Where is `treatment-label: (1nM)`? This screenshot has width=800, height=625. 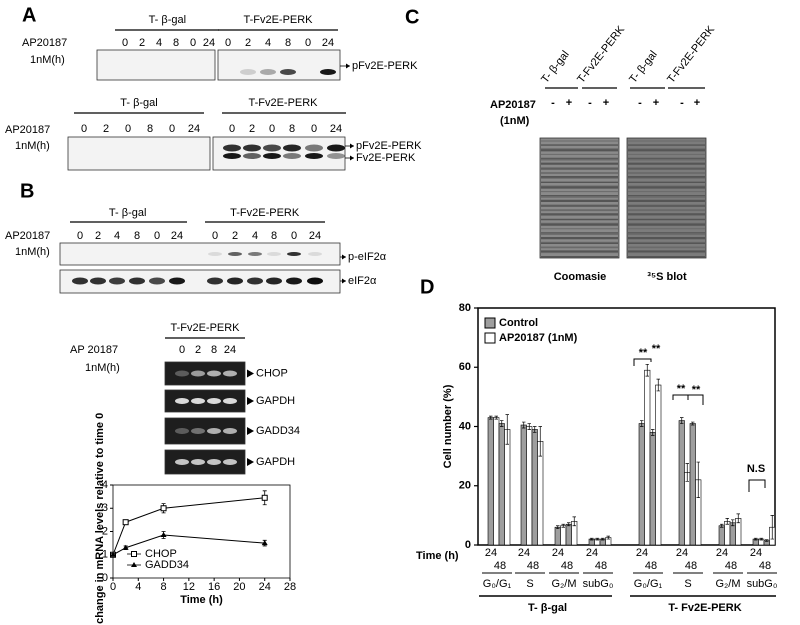
treatment-label: (1nM) is located at coordinates (515, 121).